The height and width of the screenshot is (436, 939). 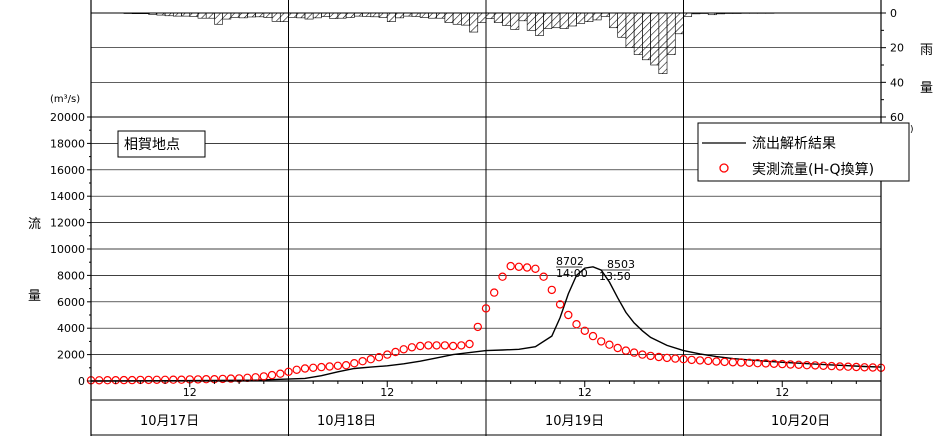 What do you see at coordinates (803, 152) in the screenshot?
I see `legend-box` at bounding box center [803, 152].